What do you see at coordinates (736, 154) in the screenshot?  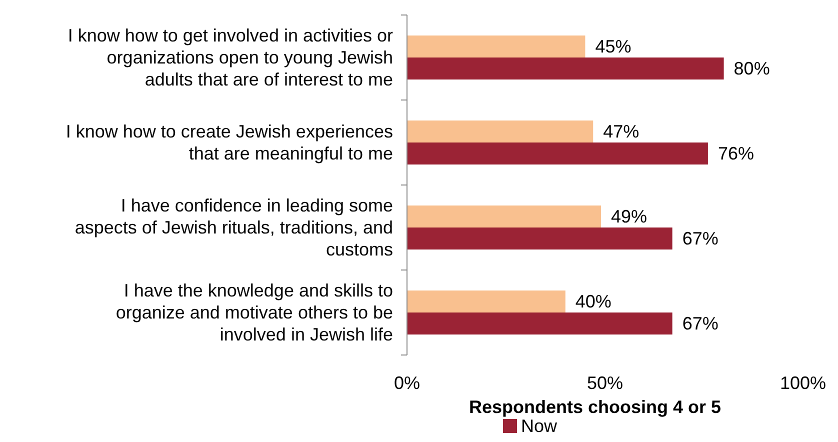 I see `data-label: 76%` at bounding box center [736, 154].